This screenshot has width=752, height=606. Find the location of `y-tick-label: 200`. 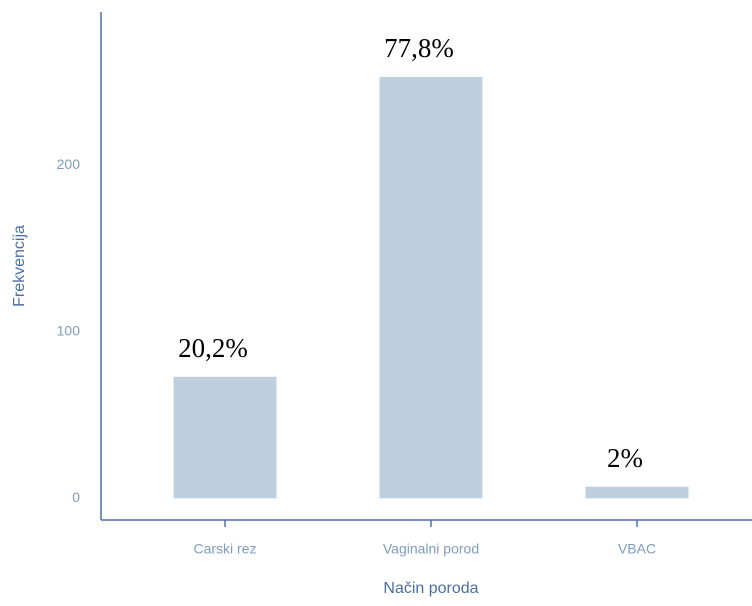

y-tick-label: 200 is located at coordinates (69, 164).